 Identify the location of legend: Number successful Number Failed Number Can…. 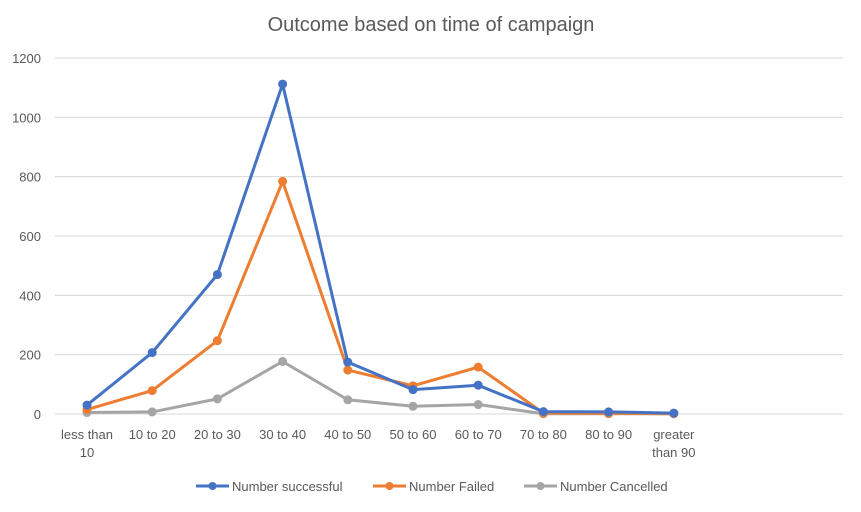
(432, 486).